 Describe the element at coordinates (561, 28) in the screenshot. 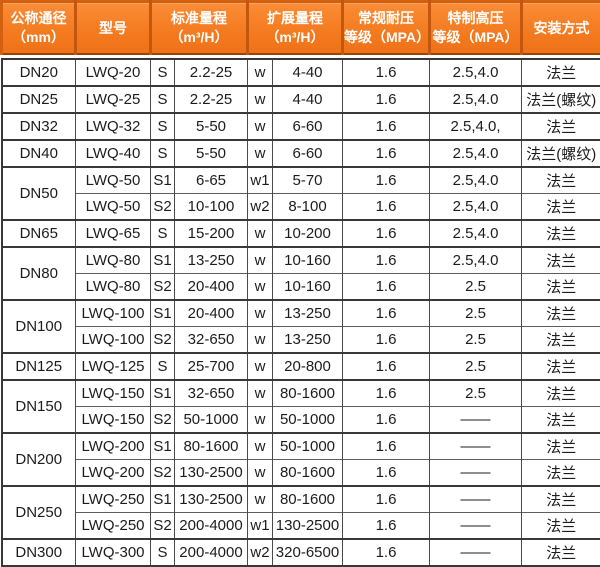

I see `column-header-line: 安装方式` at that location.